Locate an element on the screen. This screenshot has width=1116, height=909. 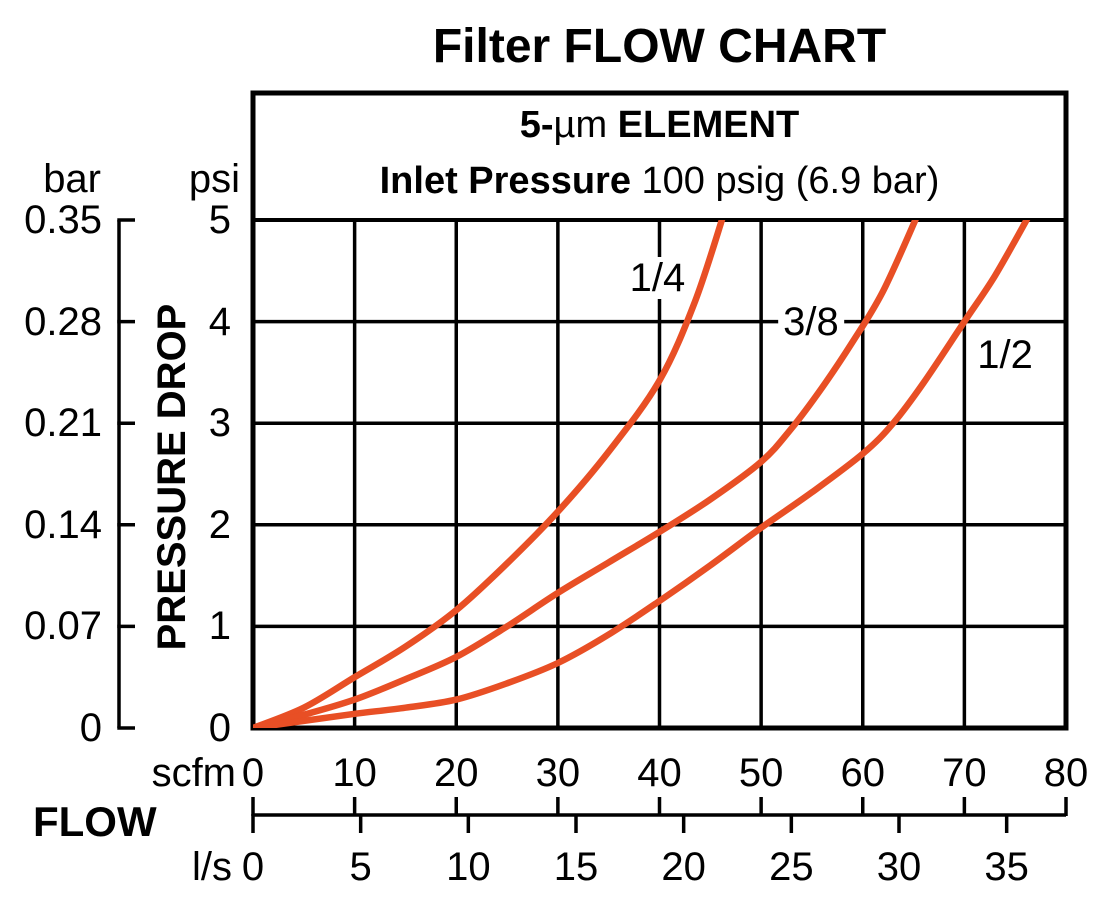
x-axis-title: FLOW is located at coordinates (95, 821).